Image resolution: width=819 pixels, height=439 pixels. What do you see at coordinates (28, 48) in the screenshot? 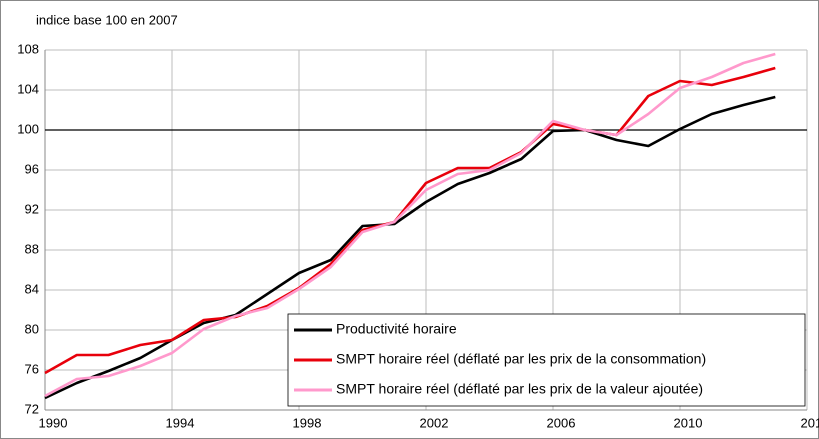
I see `y-tick-label: 108` at bounding box center [28, 48].